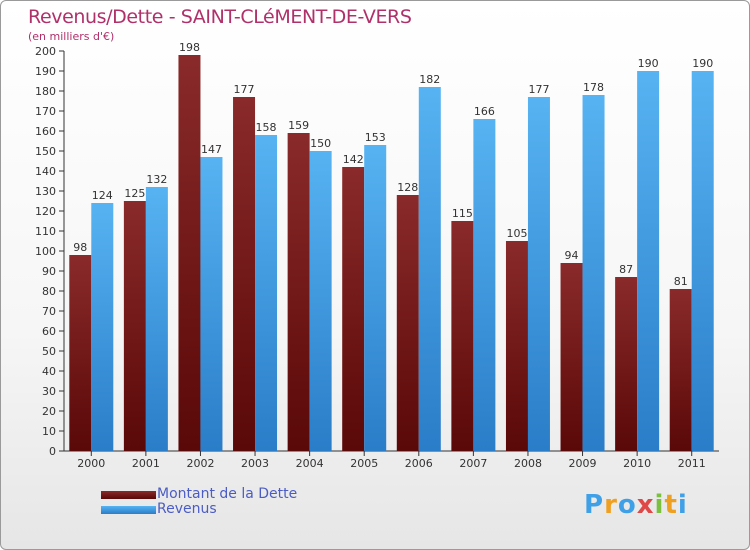  Describe the element at coordinates (189, 47) in the screenshot. I see `value-label-dette: 198` at that location.